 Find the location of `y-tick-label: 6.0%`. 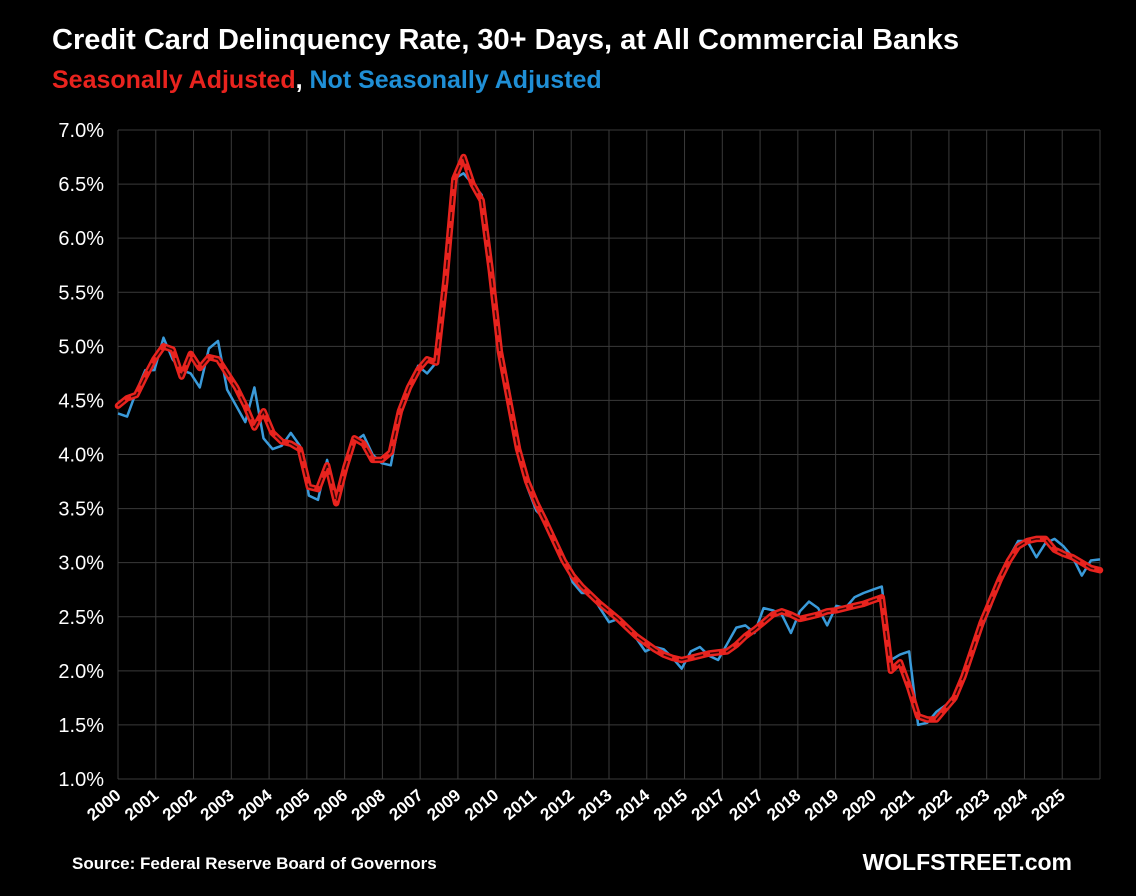

y-tick-label: 6.0% is located at coordinates (81, 239).